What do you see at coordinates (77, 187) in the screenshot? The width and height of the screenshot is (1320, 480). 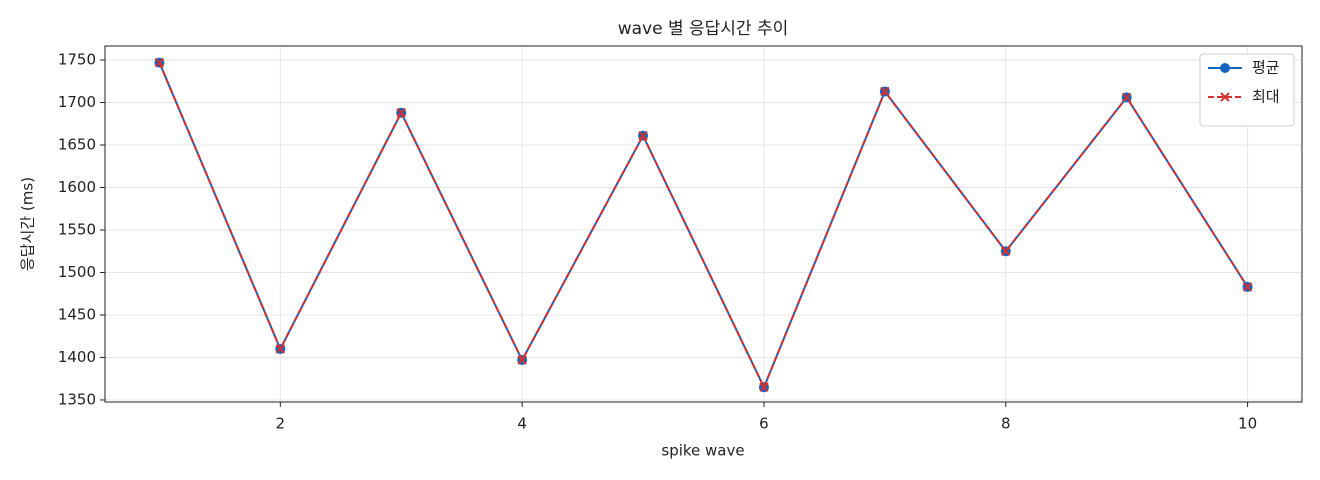 I see `y-tick-label: 1600` at bounding box center [77, 187].